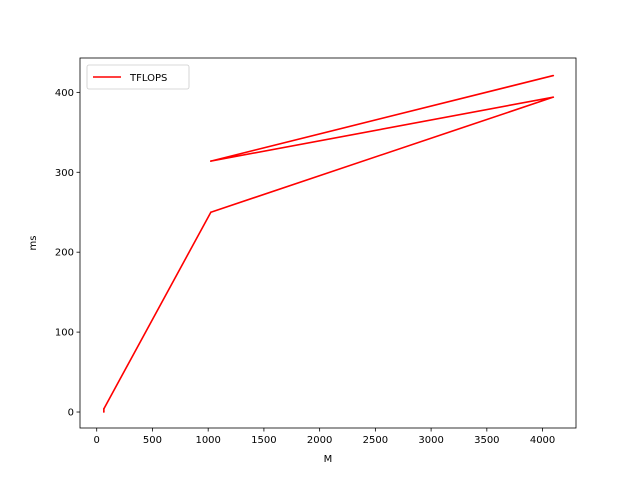 Image resolution: width=640 pixels, height=480 pixels. I want to click on legend-box, so click(138, 77).